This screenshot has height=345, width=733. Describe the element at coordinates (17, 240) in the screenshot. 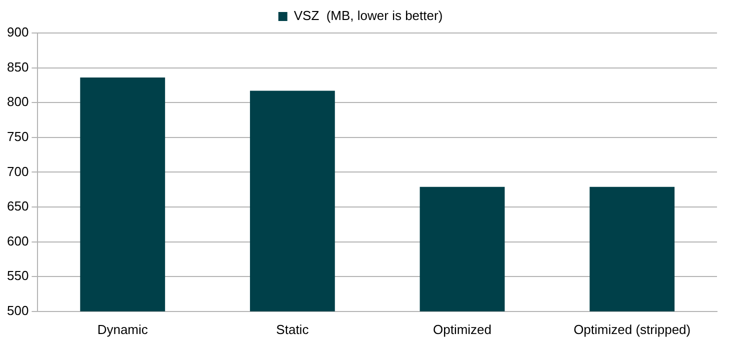

I see `y-tick-label: 600` at that location.